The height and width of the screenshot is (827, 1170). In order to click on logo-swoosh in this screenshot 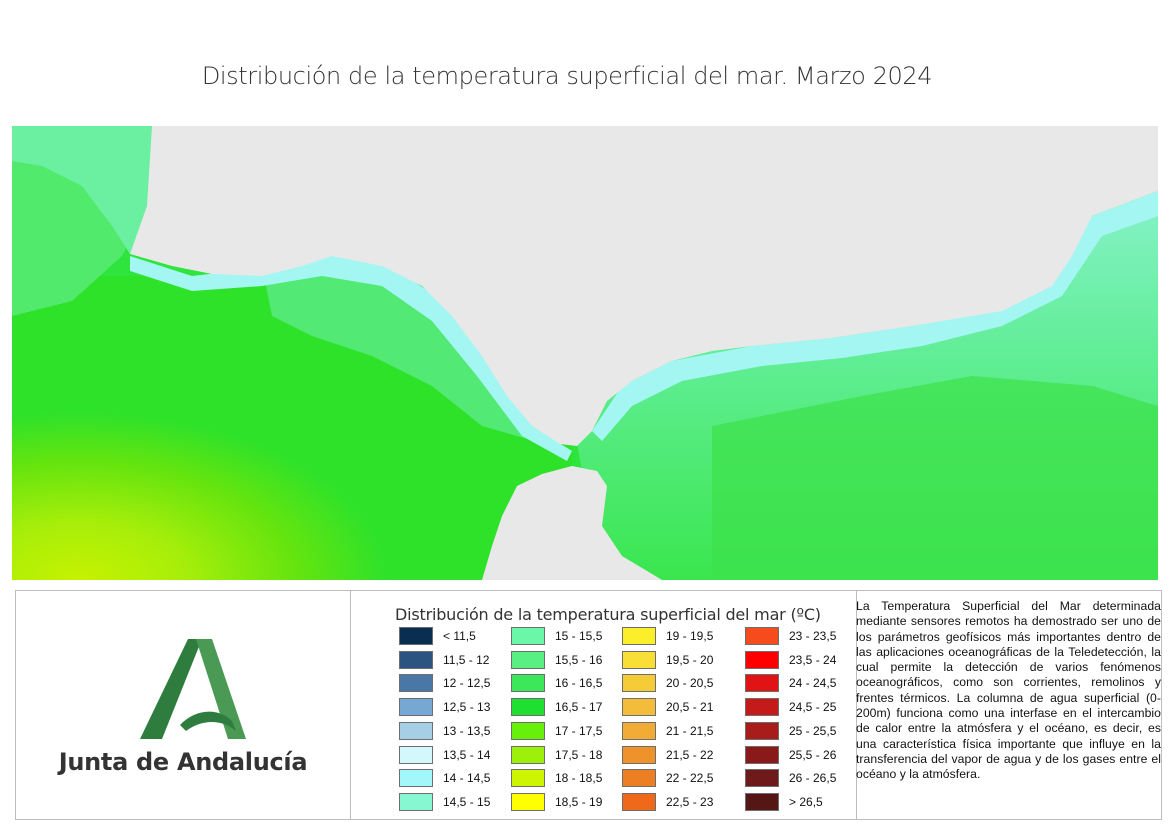, I will do `click(208, 721)`.